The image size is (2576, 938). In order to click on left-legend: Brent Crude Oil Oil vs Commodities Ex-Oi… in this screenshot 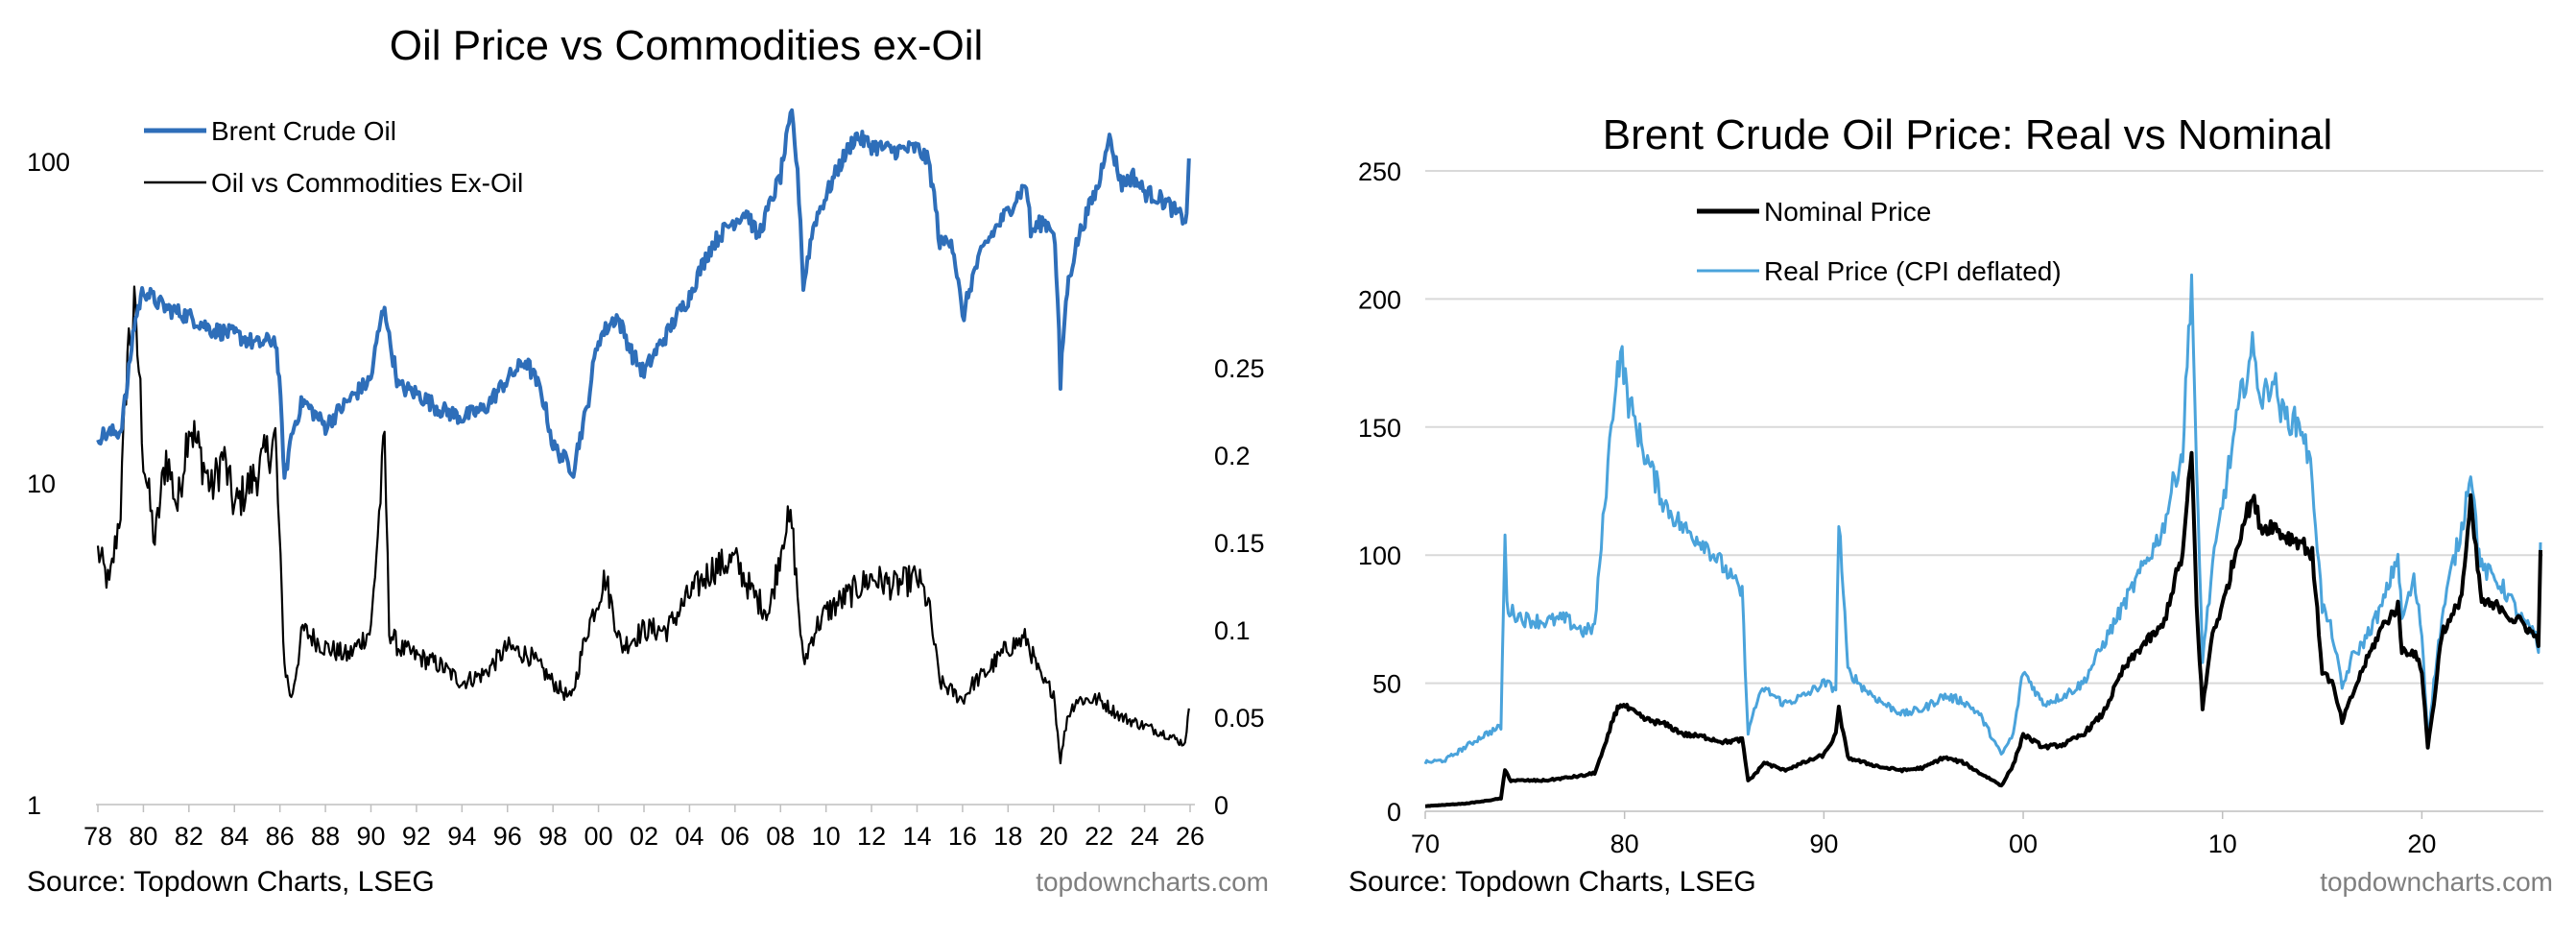, I will do `click(333, 157)`.